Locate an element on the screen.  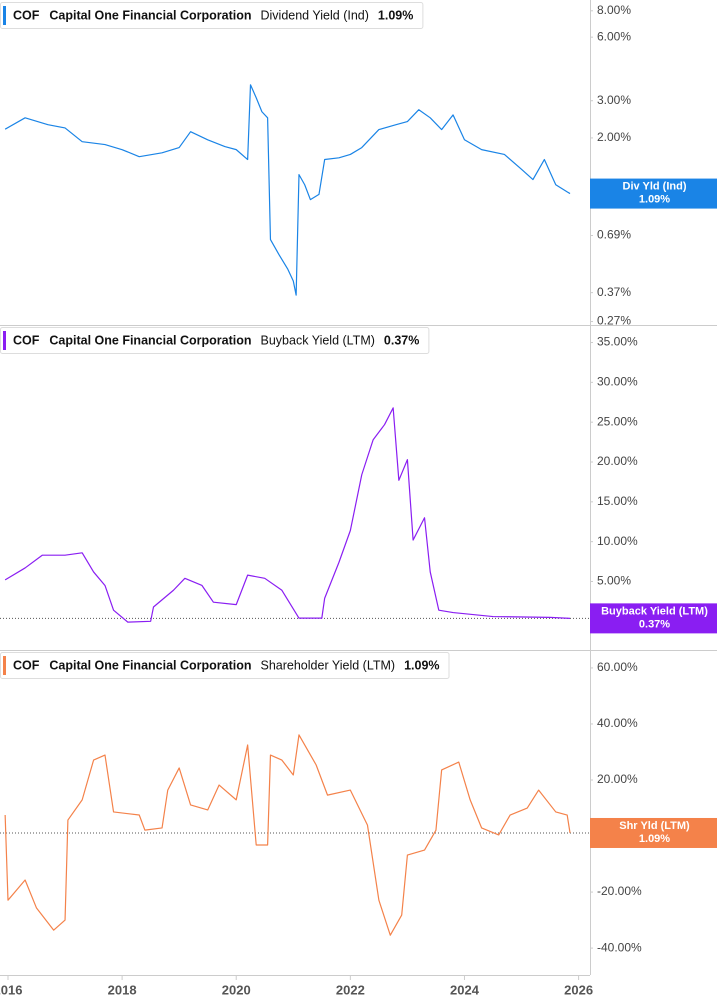
y-tick-label: 30.00% is located at coordinates (617, 382).